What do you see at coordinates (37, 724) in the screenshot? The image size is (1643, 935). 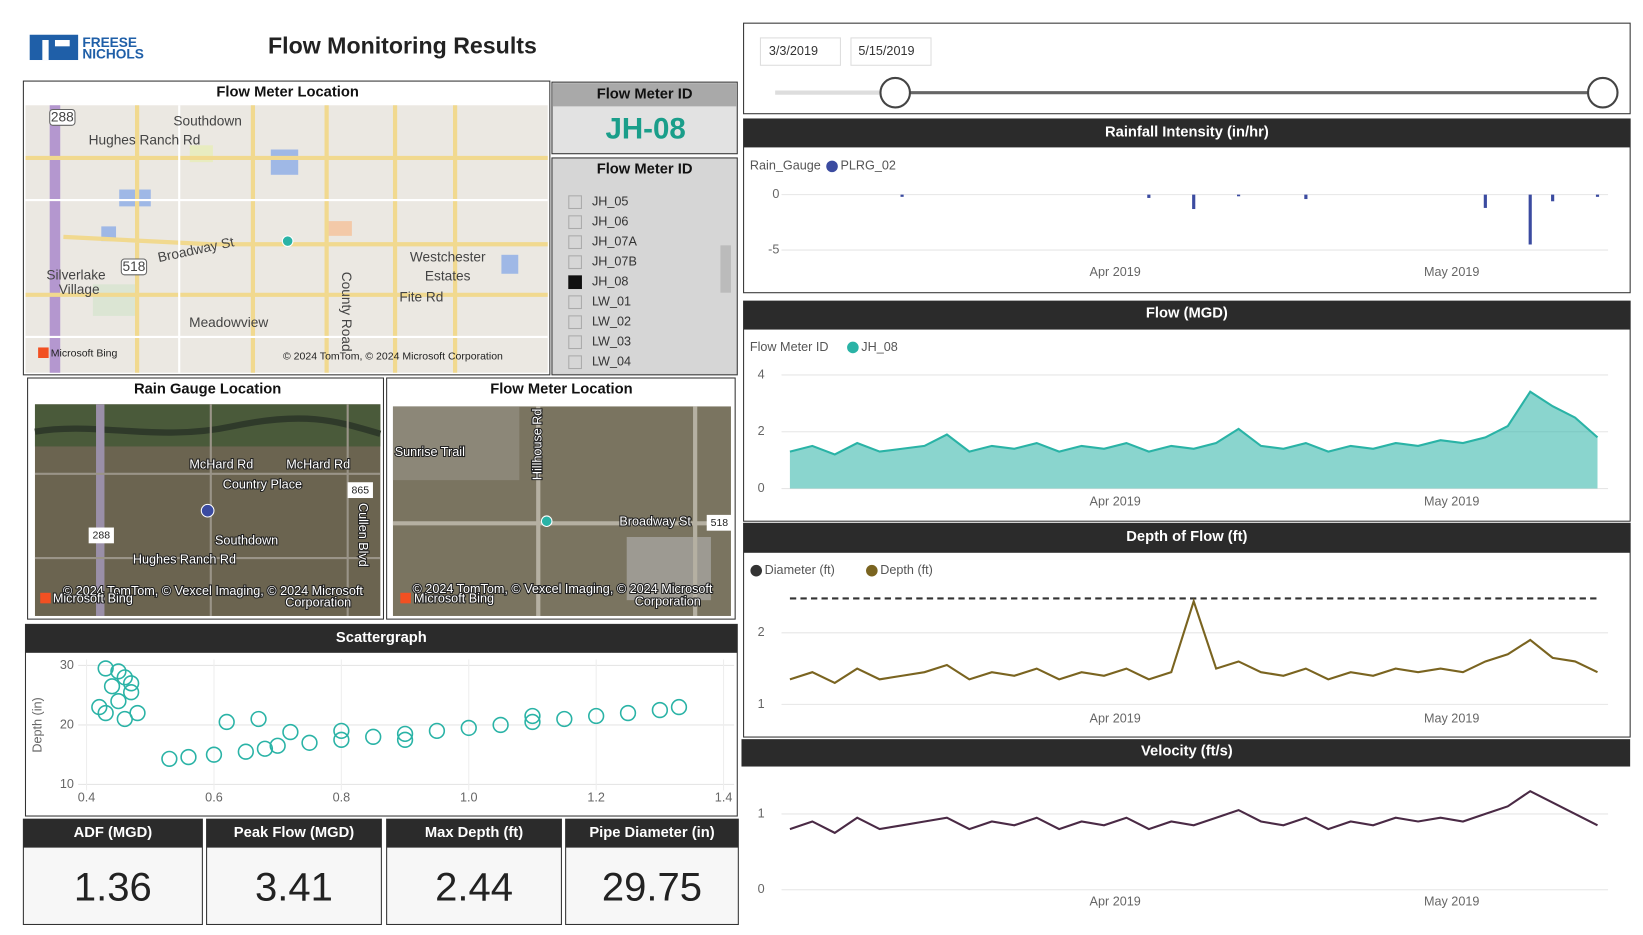 I see `y-axis-label: Depth (in)` at bounding box center [37, 724].